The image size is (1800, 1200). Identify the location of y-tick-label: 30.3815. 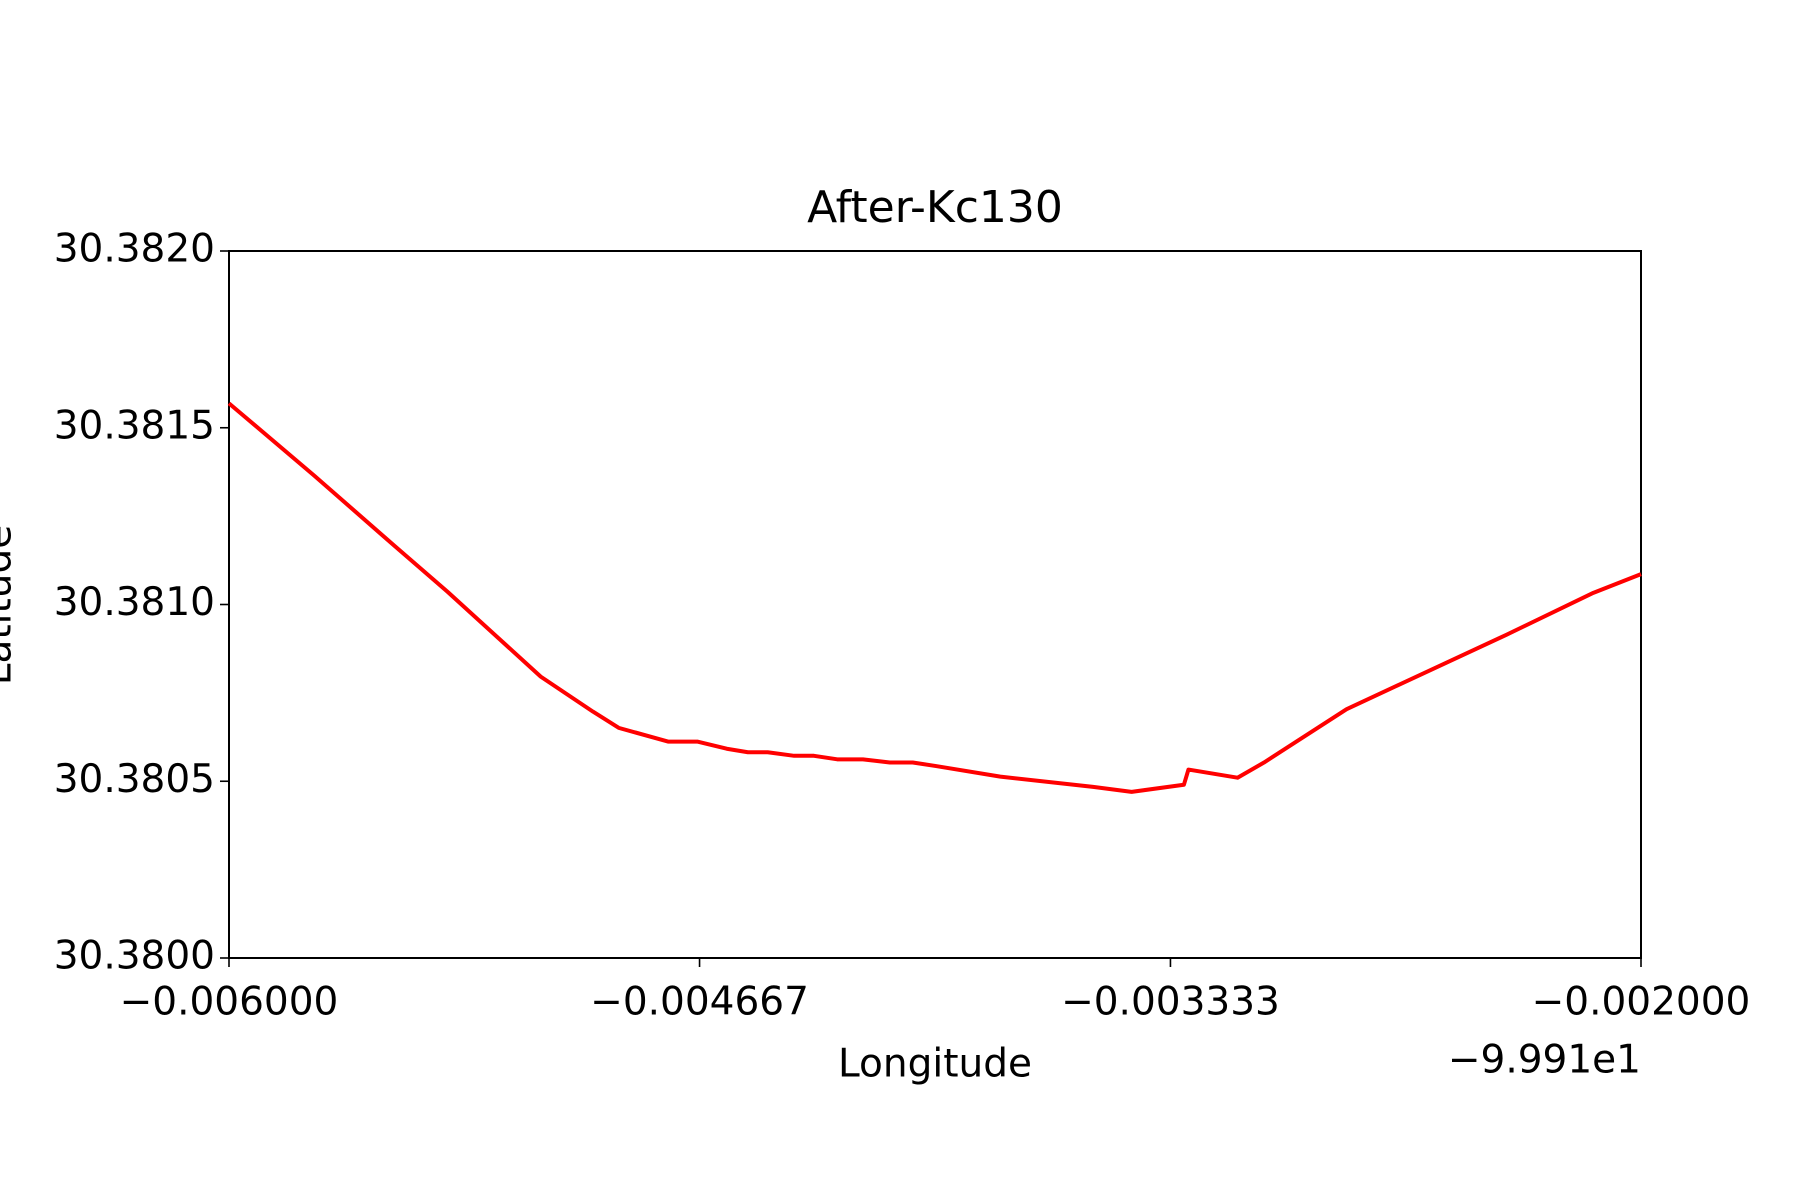
(134, 425).